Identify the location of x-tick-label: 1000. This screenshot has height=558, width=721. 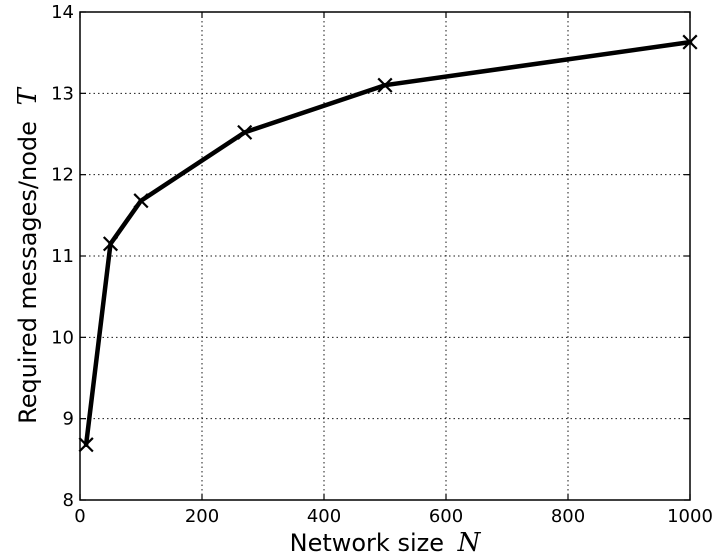
(690, 516).